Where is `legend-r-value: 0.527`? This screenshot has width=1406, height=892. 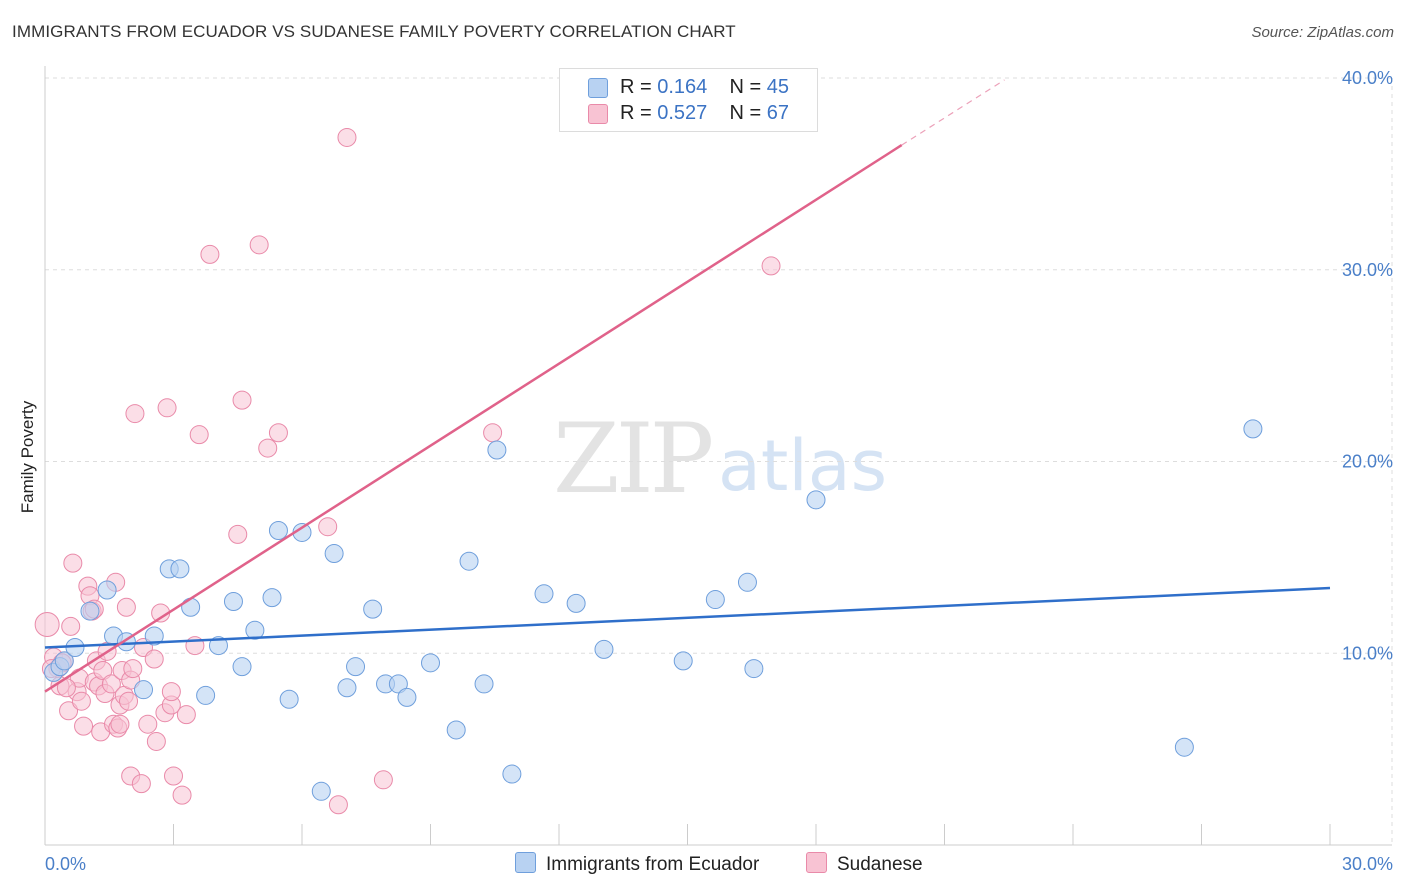
legend-r-value: 0.527 is located at coordinates (682, 113).